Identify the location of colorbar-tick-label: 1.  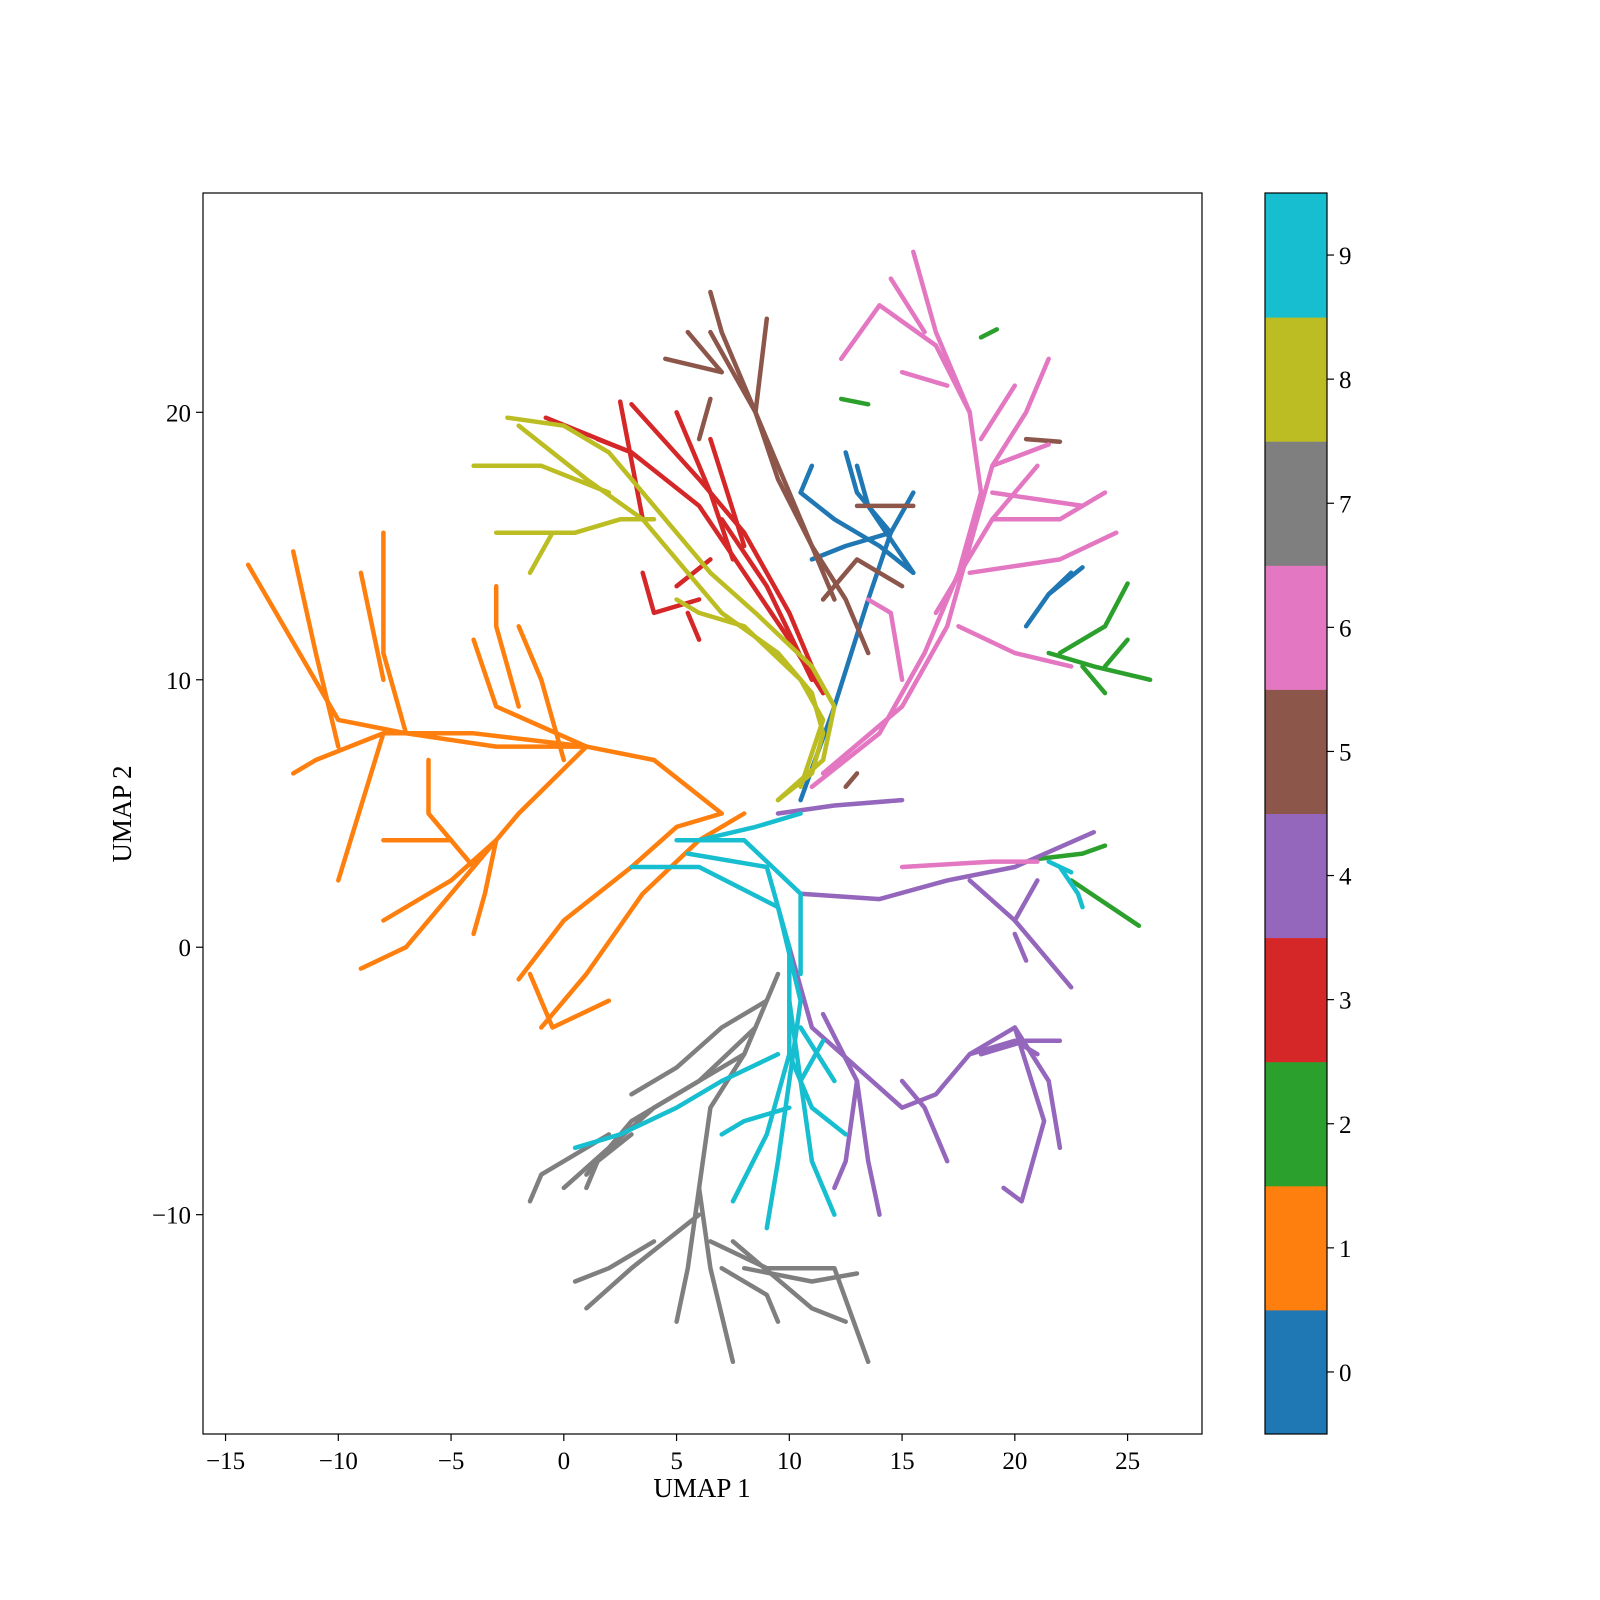
(1345, 1249).